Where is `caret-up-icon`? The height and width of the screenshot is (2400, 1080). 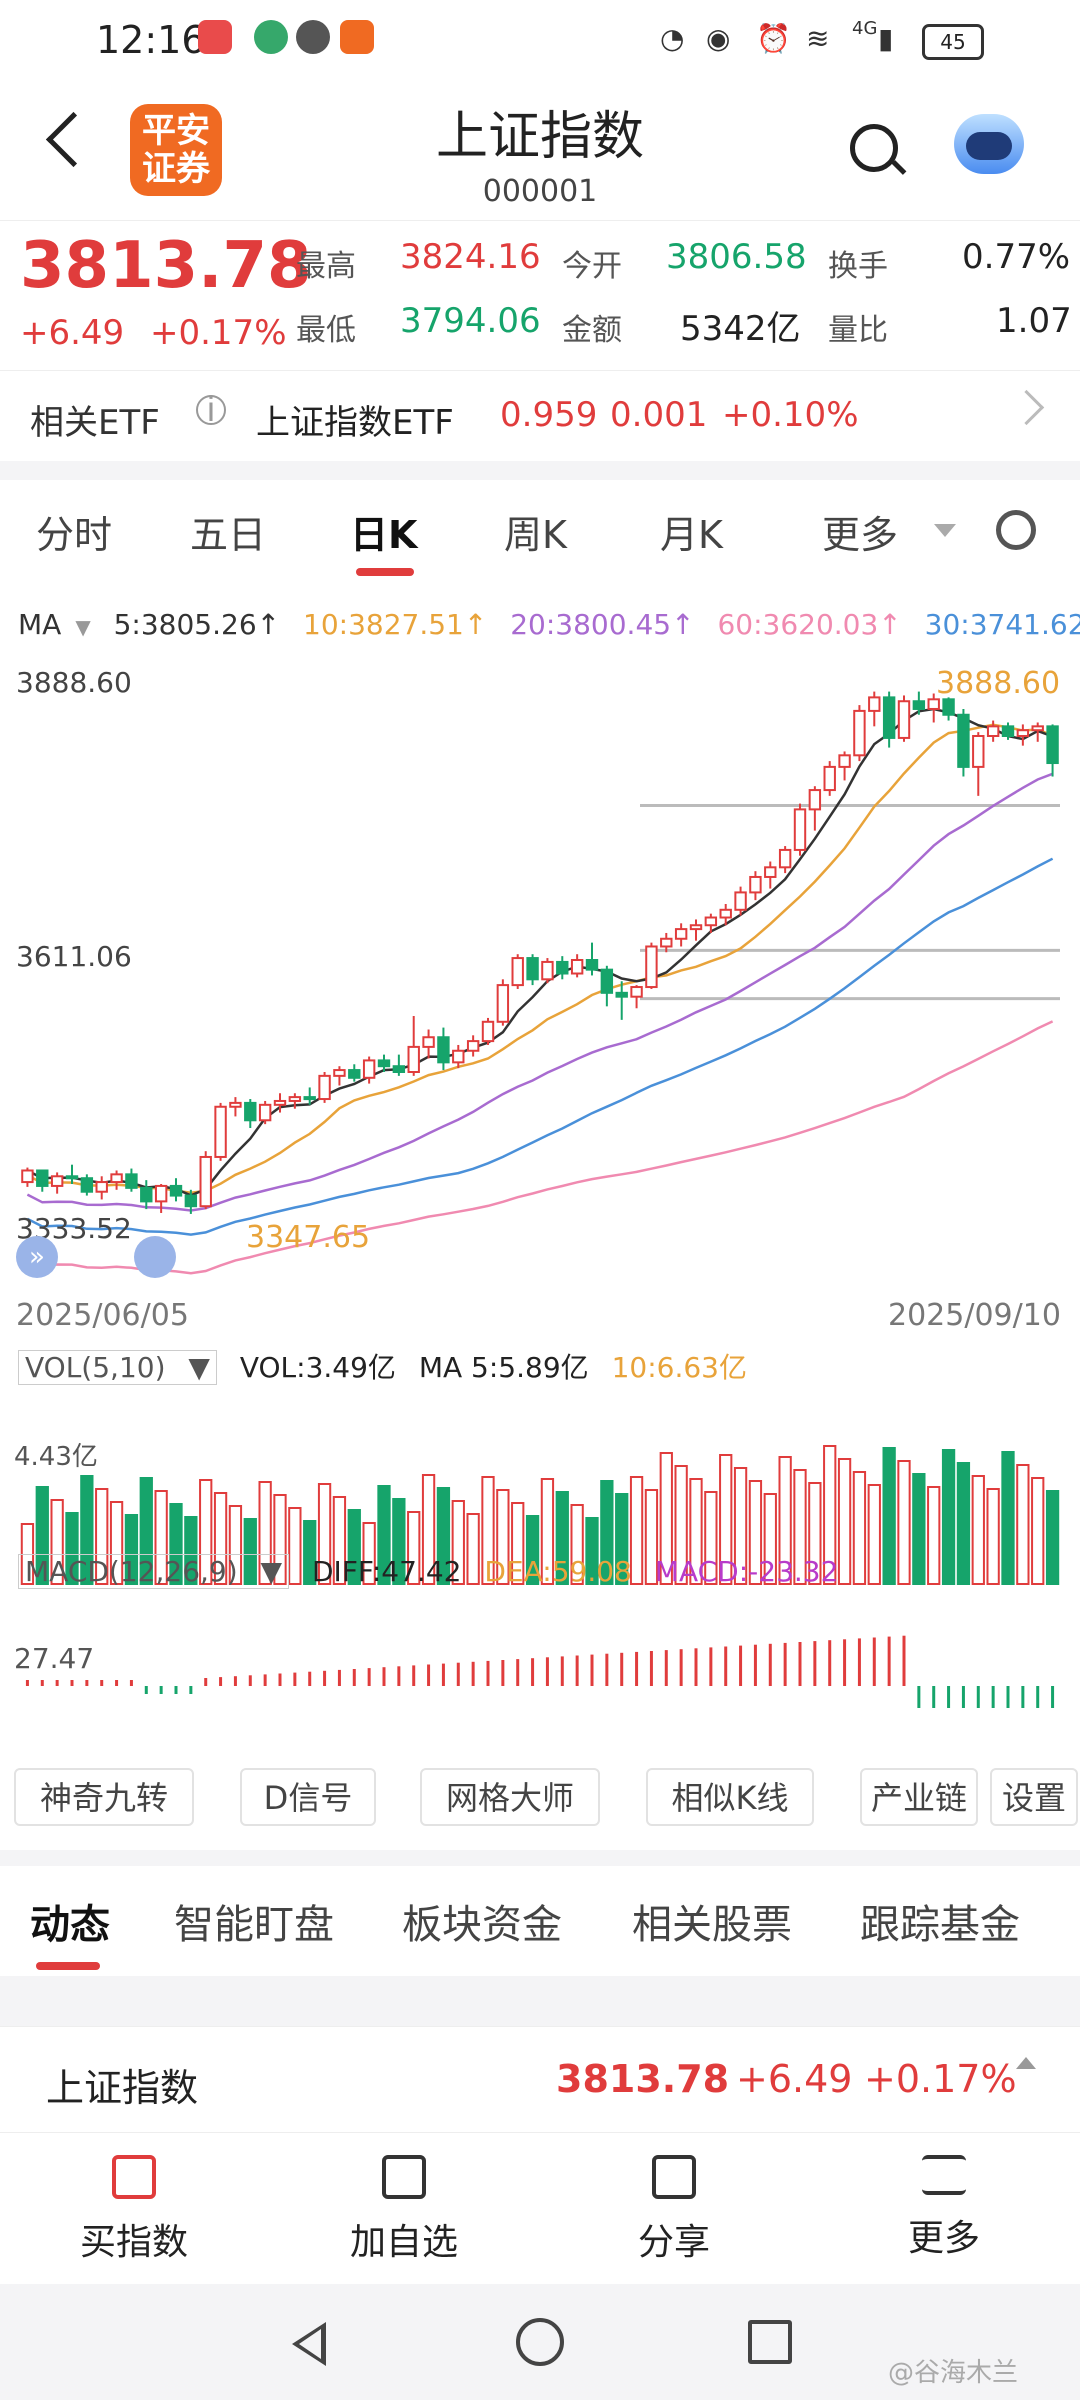 caret-up-icon is located at coordinates (1026, 2063).